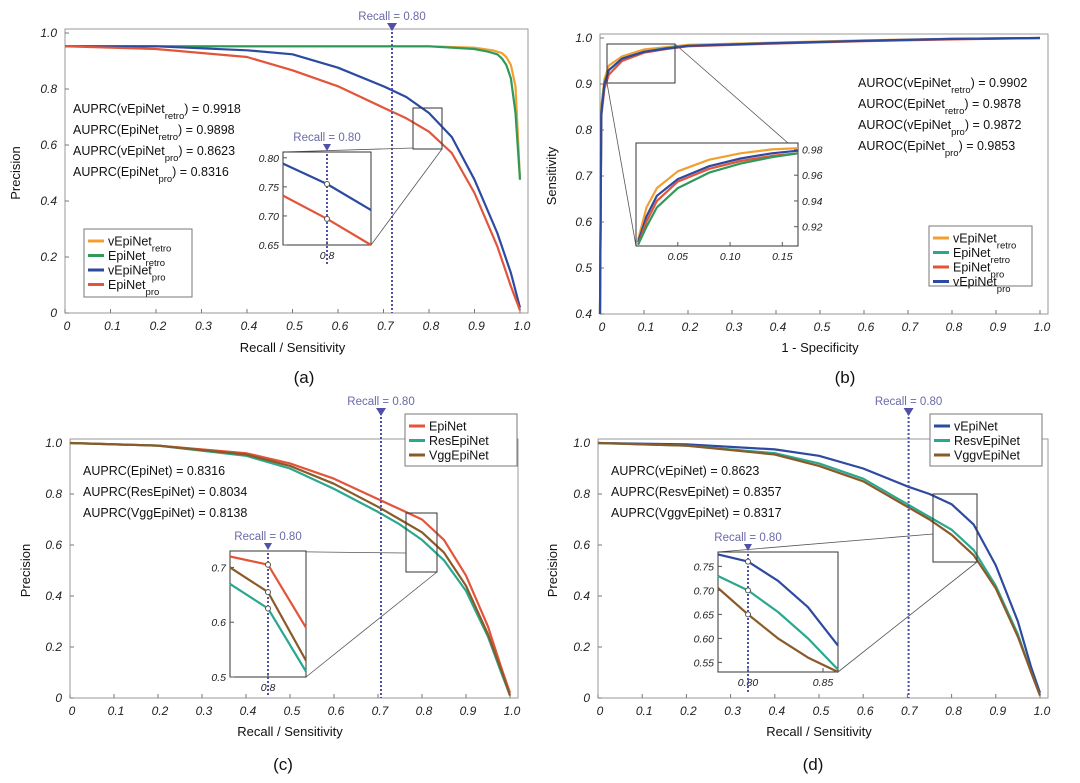 The height and width of the screenshot is (783, 1080). I want to click on inset-y-tick-label: 0.60, so click(704, 639).